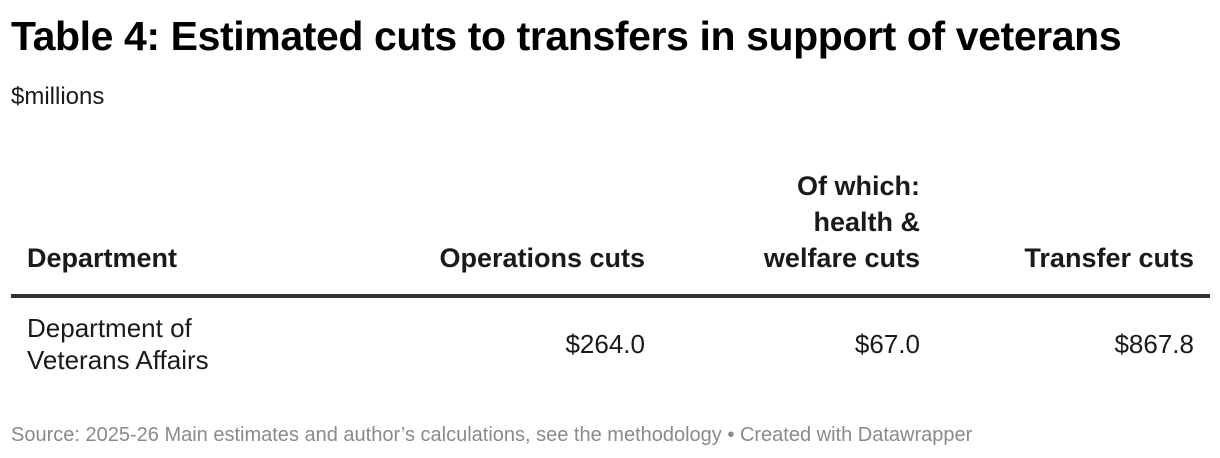 This screenshot has height=458, width=1220. Describe the element at coordinates (118, 344) in the screenshot. I see `cell-department: Department of Veterans Affairs` at that location.